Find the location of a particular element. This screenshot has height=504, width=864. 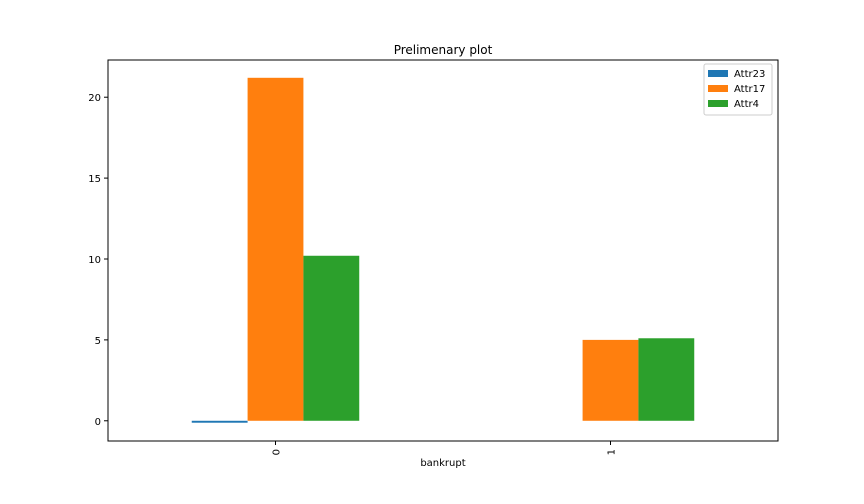

y-tick-label: 10 is located at coordinates (94, 260).